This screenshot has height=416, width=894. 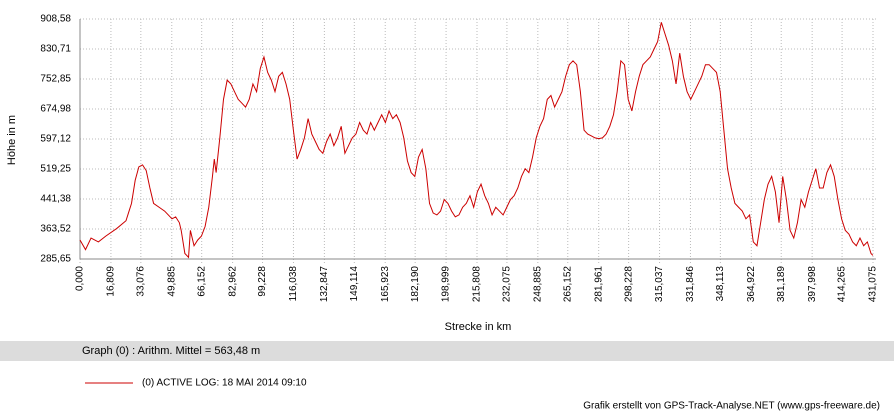 I want to click on x-tick-label: 348,113, so click(x=720, y=284).